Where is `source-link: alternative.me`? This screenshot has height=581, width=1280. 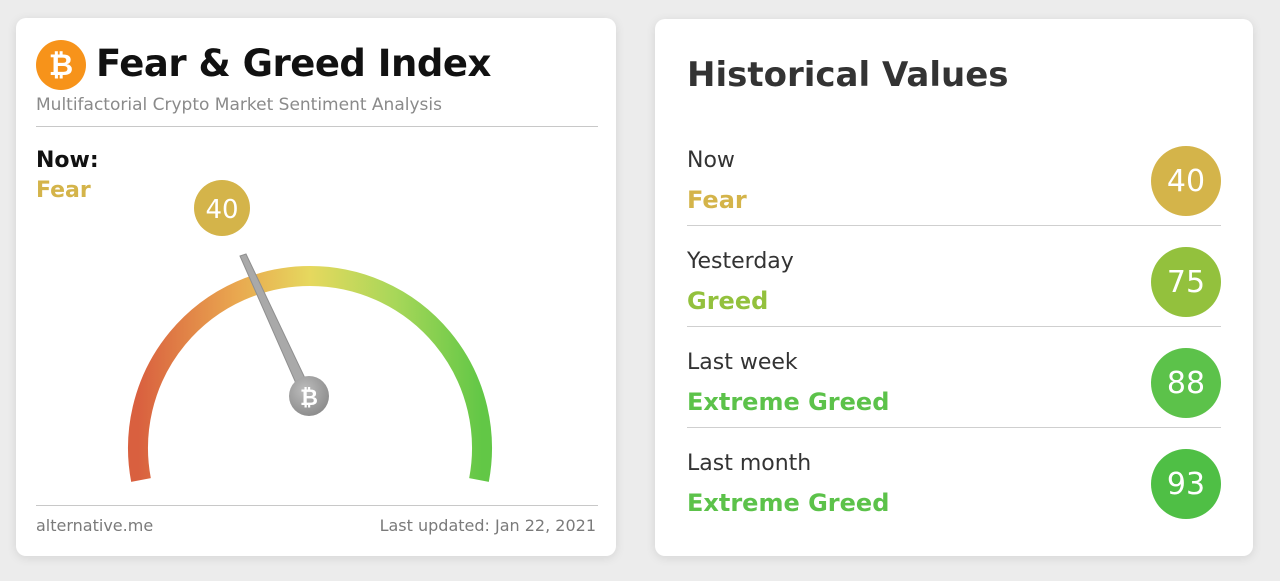 source-link: alternative.me is located at coordinates (95, 525).